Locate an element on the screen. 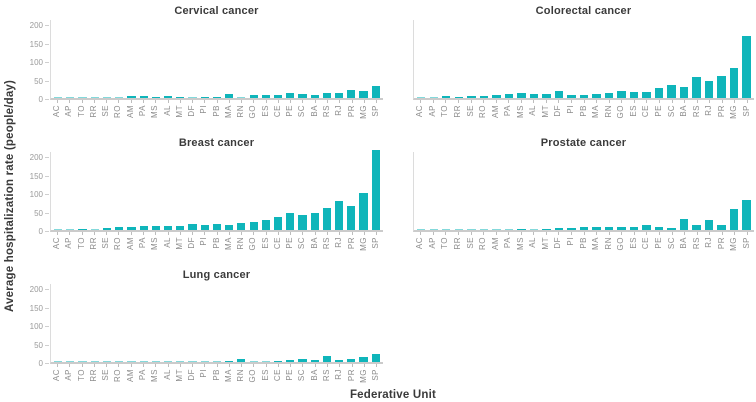 The height and width of the screenshot is (402, 756). bar-PR is located at coordinates (351, 94).